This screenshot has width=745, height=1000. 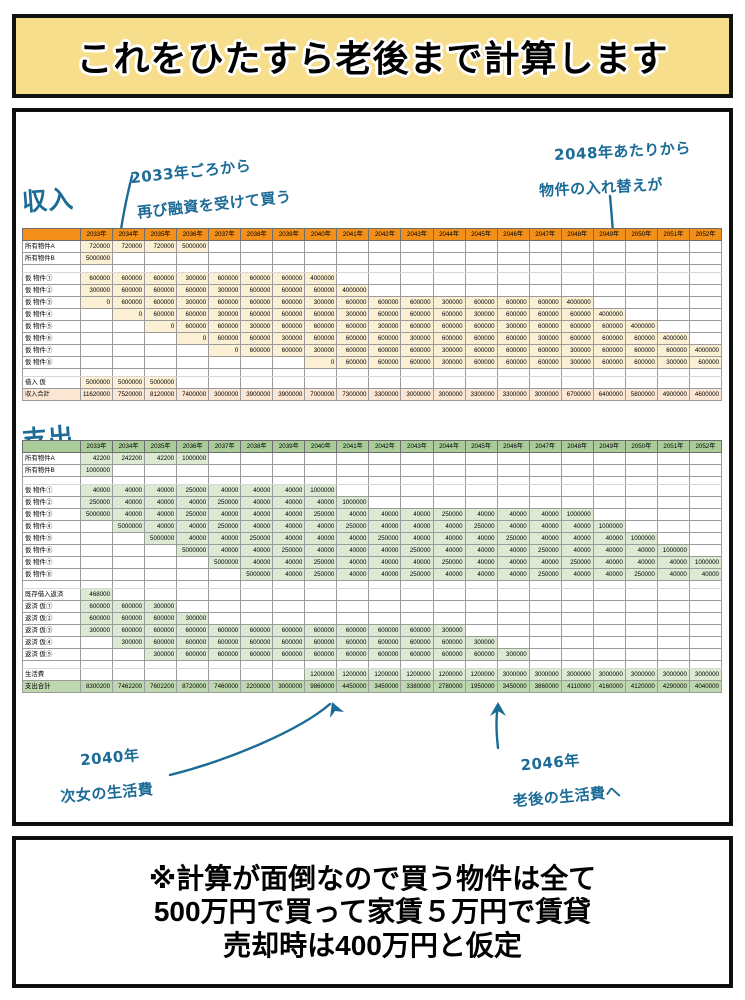 What do you see at coordinates (609, 234) in the screenshot?
I see `income-year-header: 2049年` at bounding box center [609, 234].